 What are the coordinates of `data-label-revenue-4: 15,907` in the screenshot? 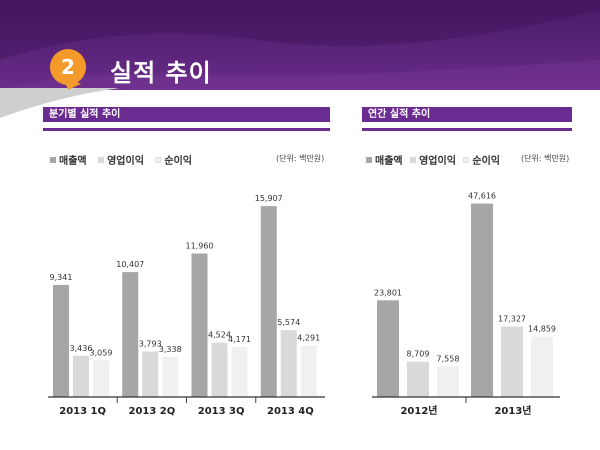 It's located at (269, 198).